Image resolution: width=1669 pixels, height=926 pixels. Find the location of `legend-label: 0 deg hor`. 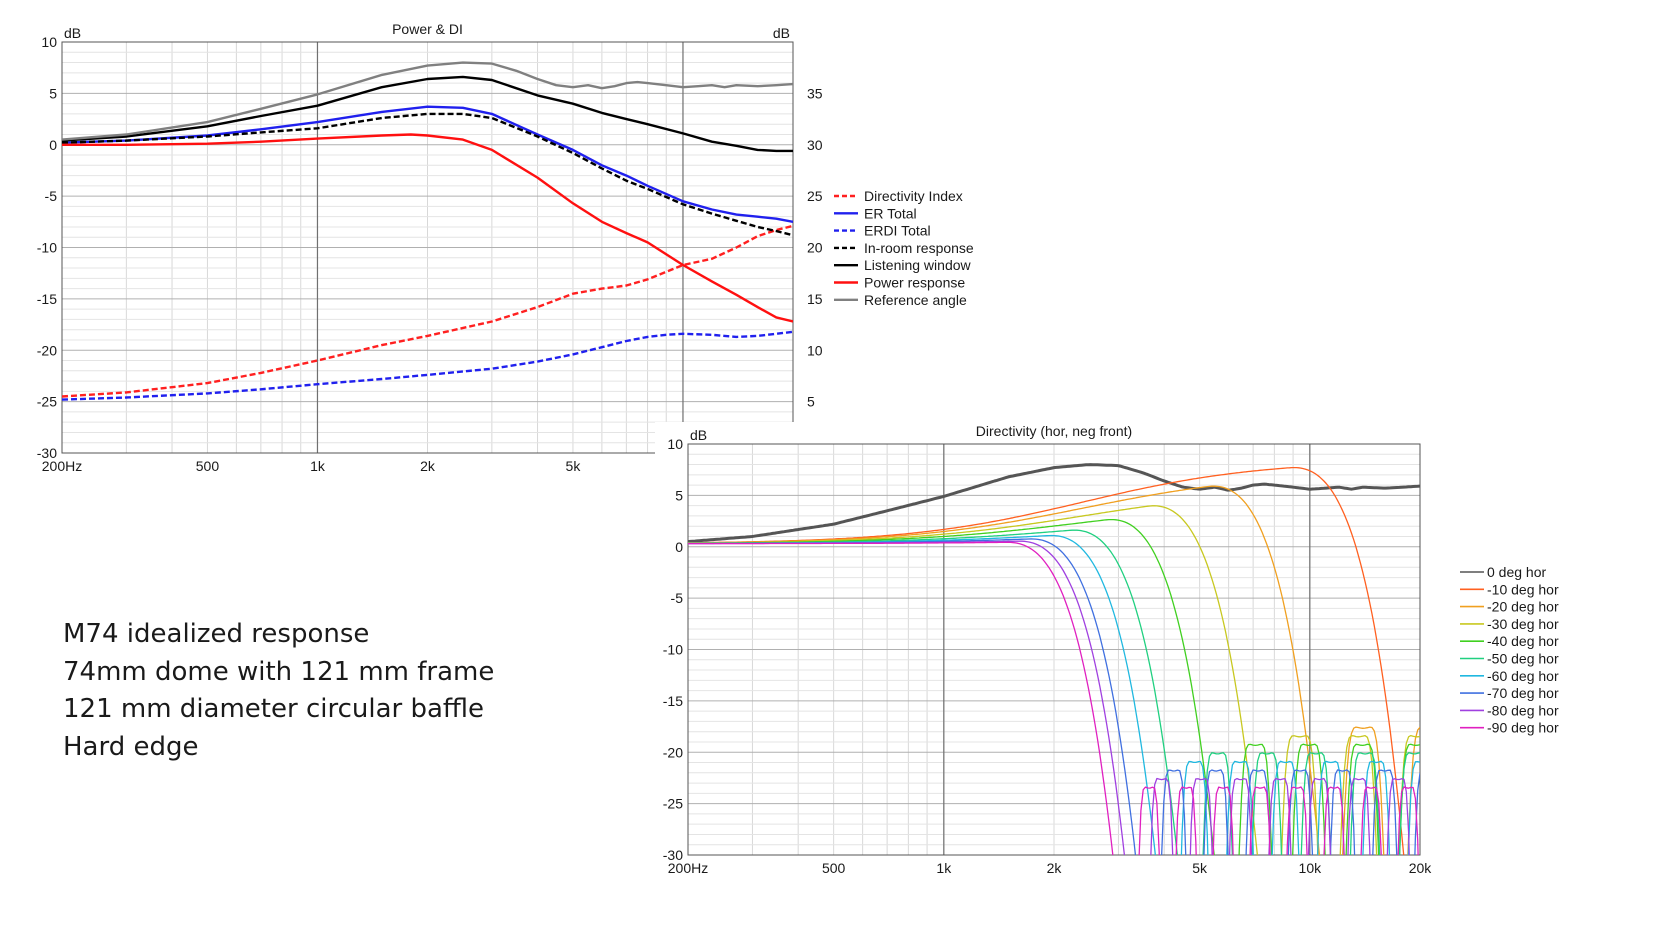

legend-label: 0 deg hor is located at coordinates (1516, 572).